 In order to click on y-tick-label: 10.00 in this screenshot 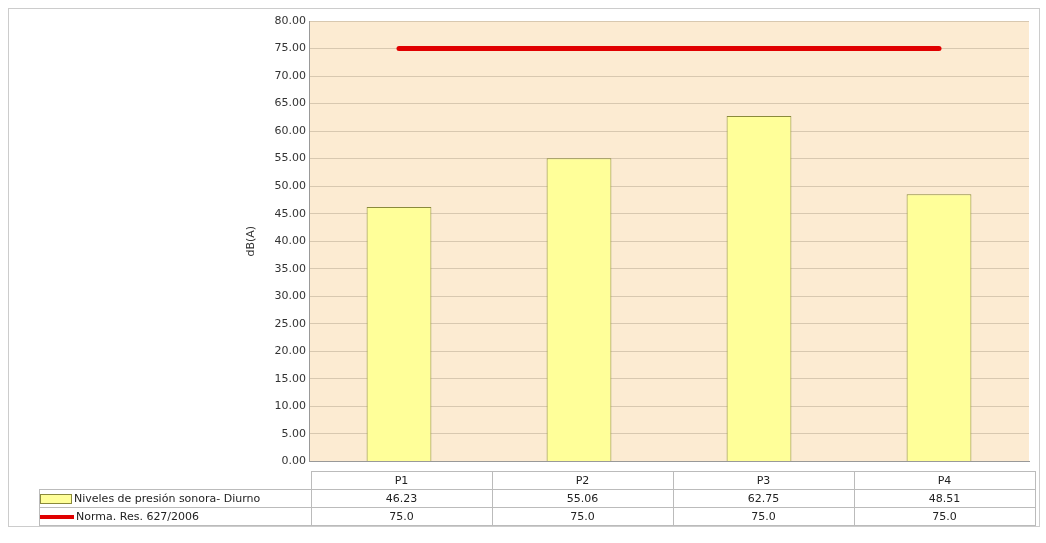, I will do `click(290, 406)`.